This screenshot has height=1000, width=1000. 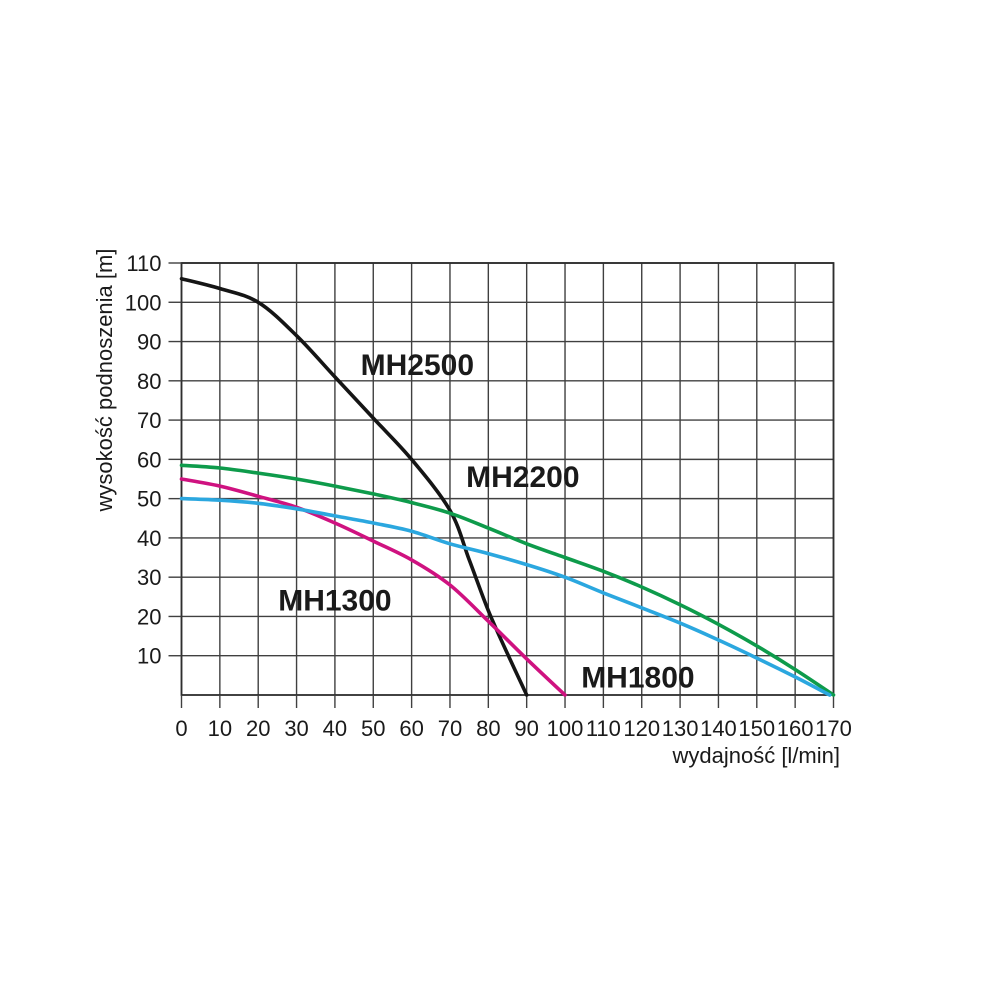 I want to click on curve-label-mh1300: MH1300, so click(x=334, y=601).